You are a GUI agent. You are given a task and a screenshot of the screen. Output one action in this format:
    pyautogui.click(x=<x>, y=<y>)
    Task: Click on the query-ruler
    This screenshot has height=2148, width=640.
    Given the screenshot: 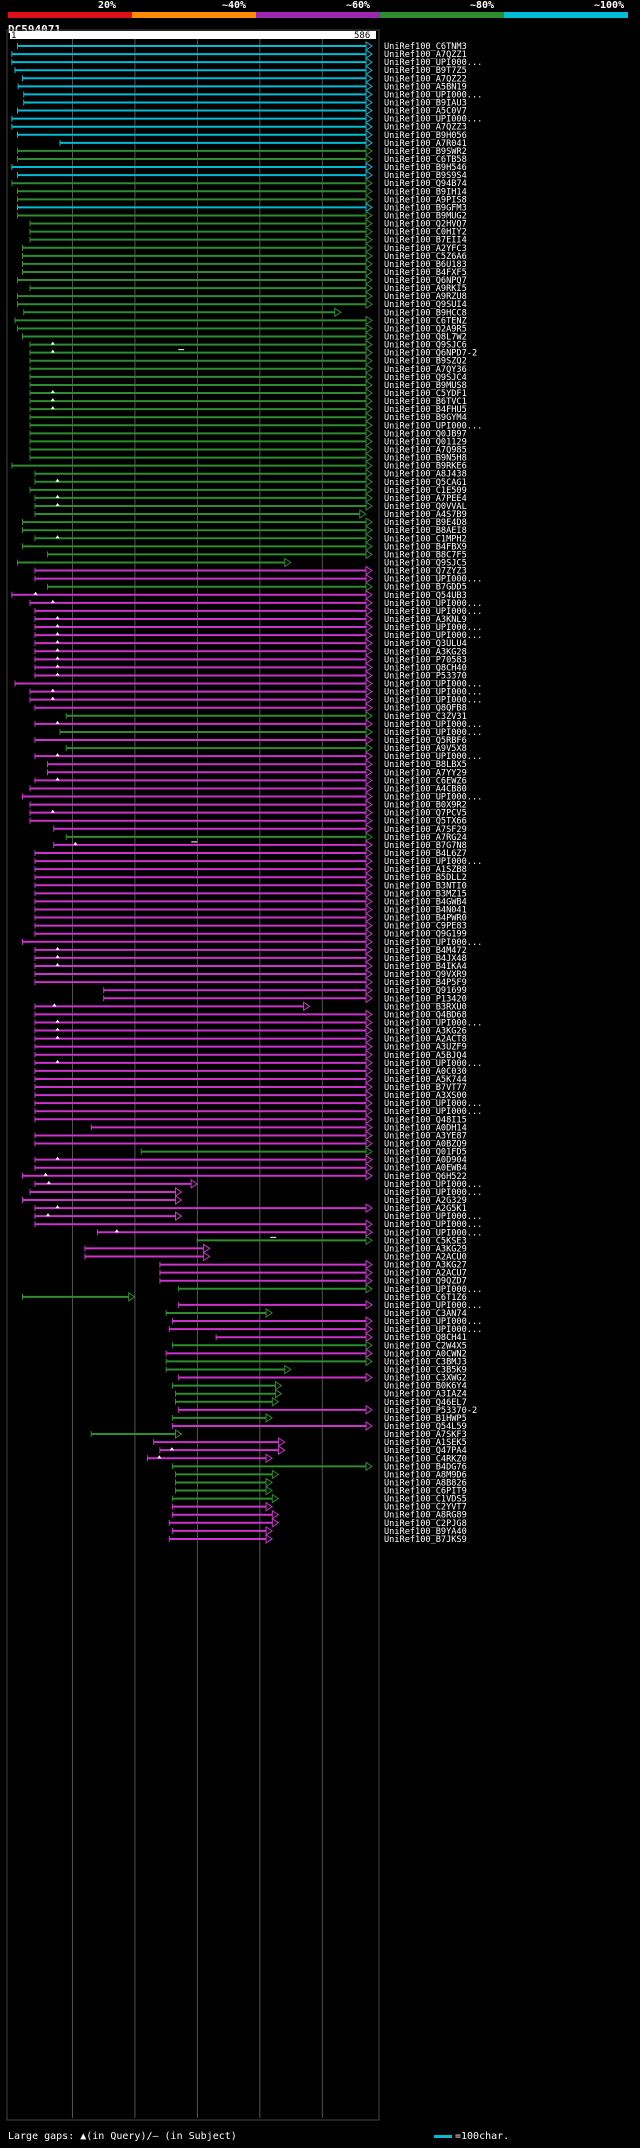 What is the action you would take?
    pyautogui.click(x=193, y=35)
    